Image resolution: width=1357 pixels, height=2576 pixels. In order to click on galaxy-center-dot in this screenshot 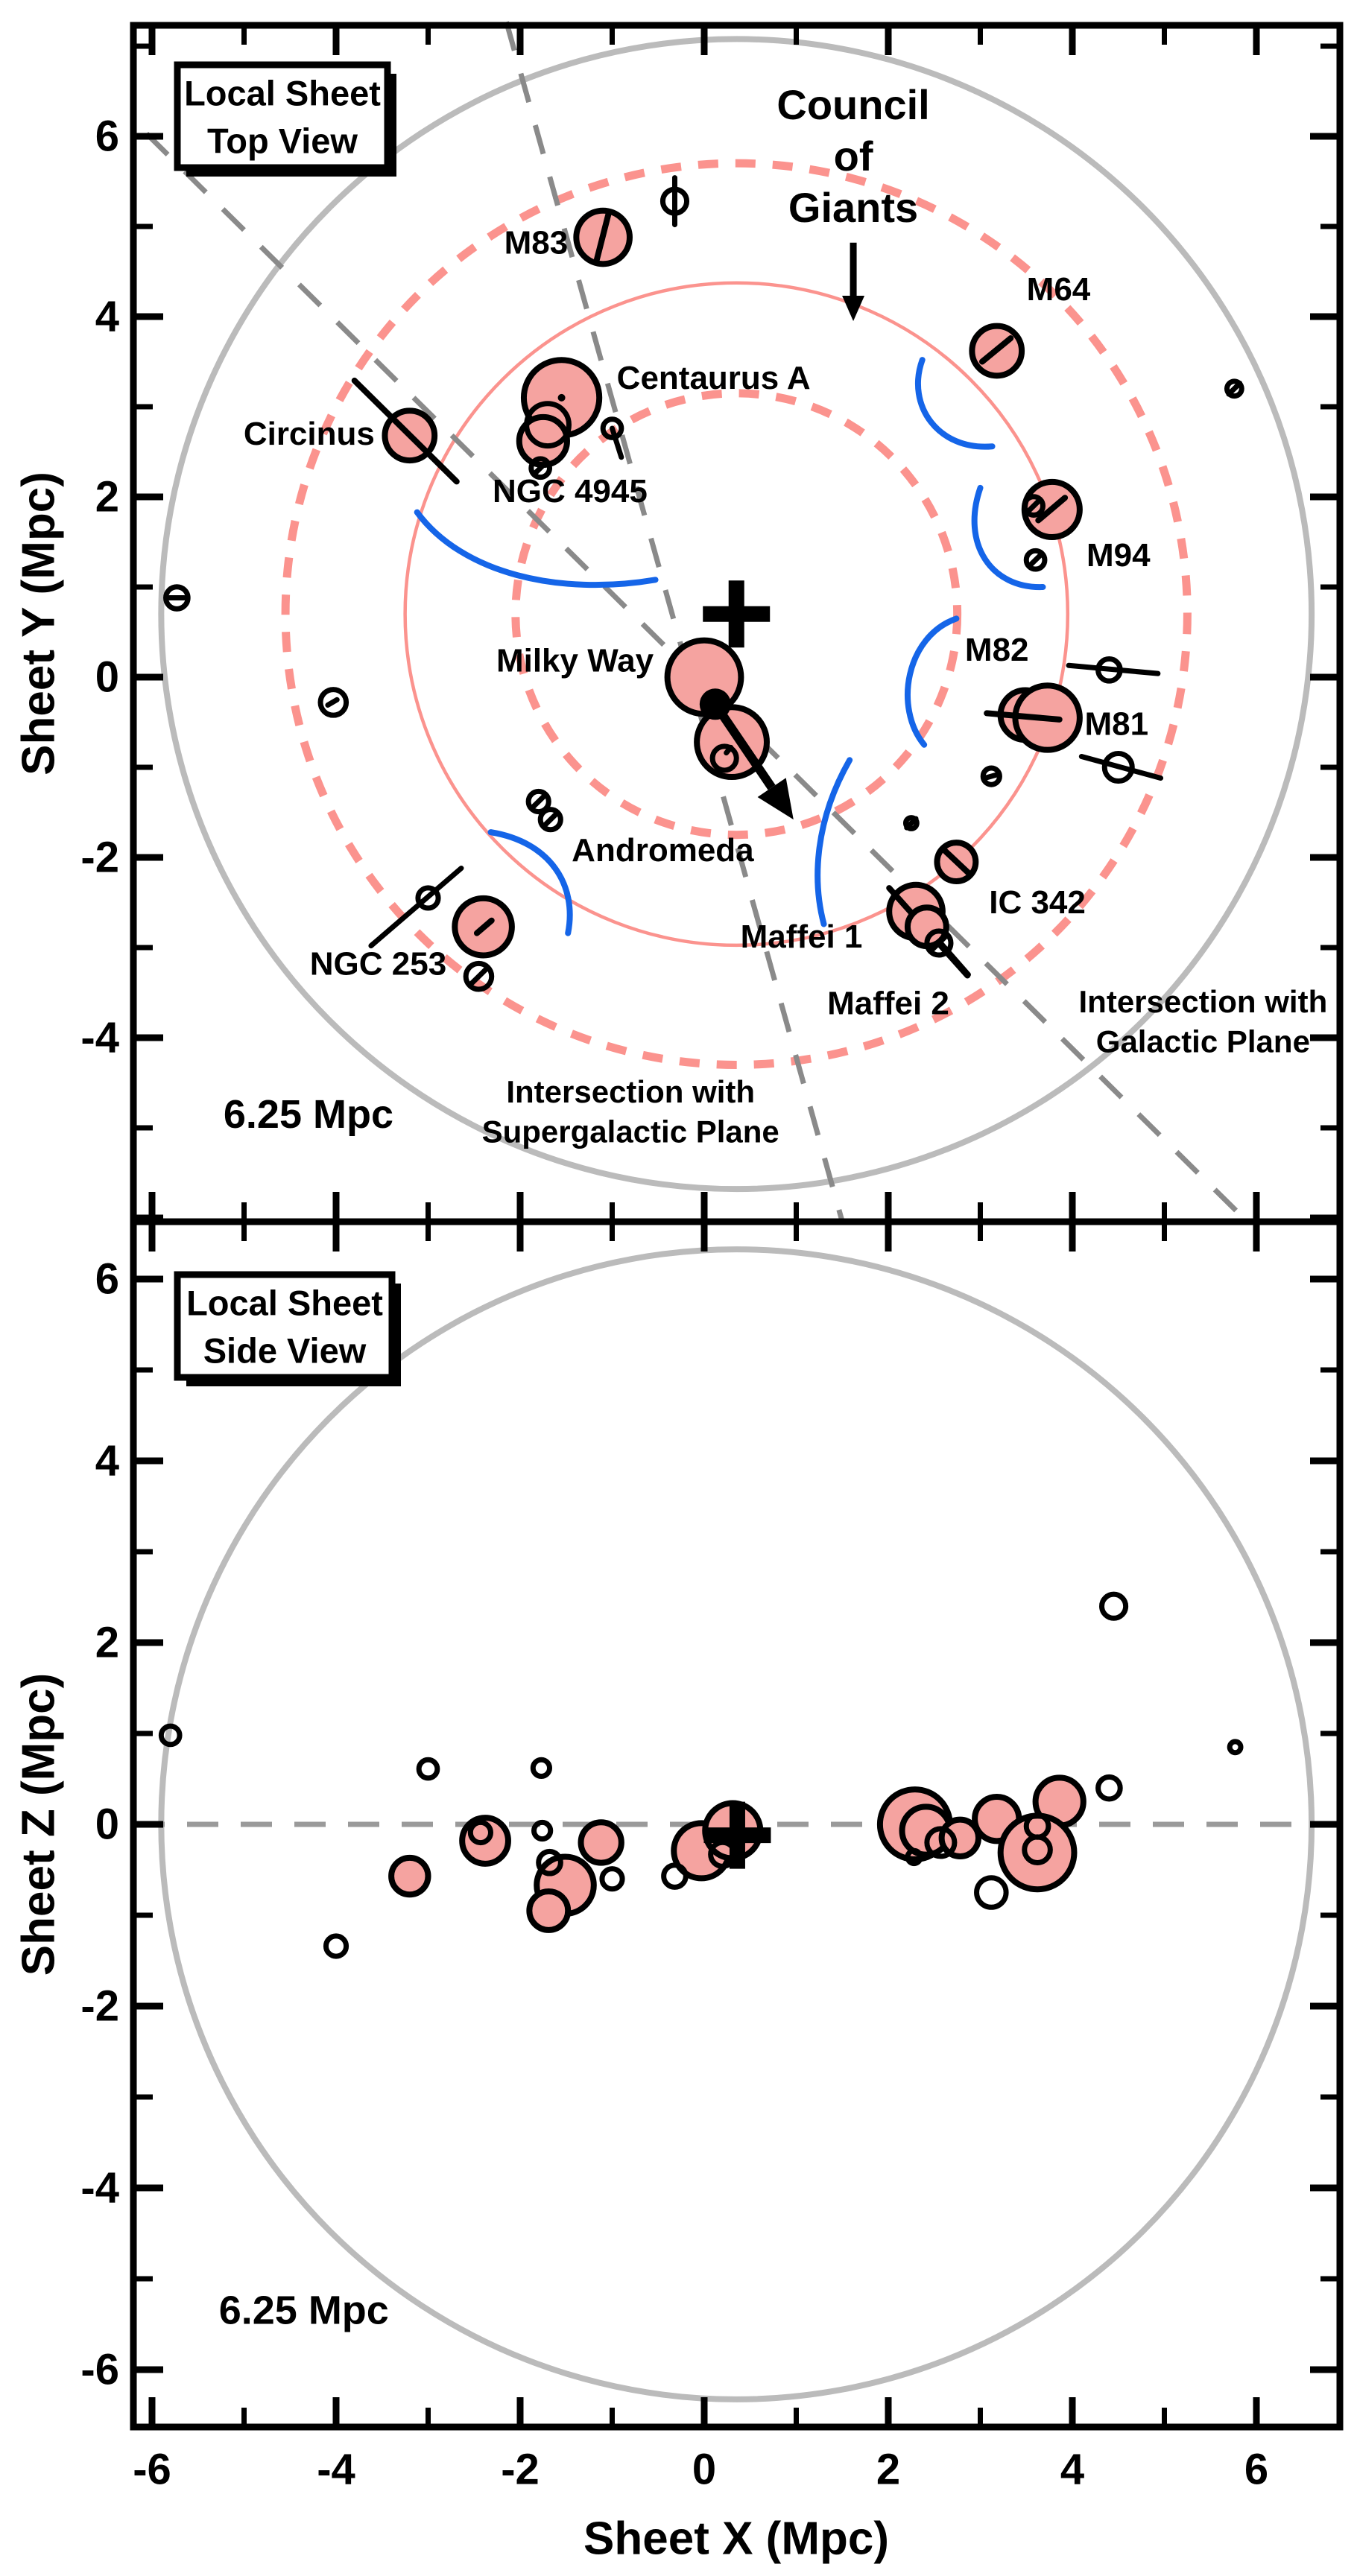, I will do `click(561, 397)`.